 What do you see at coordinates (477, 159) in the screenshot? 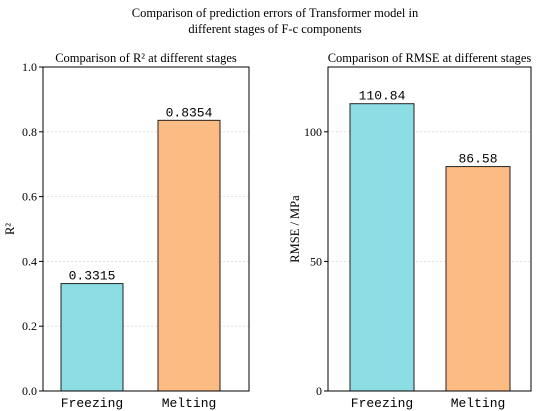
I see `data-label: 86.58` at bounding box center [477, 159].